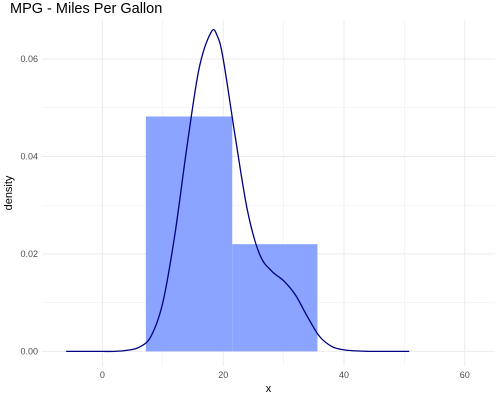 The image size is (500, 400). I want to click on y-tick-label: 0.00, so click(29, 351).